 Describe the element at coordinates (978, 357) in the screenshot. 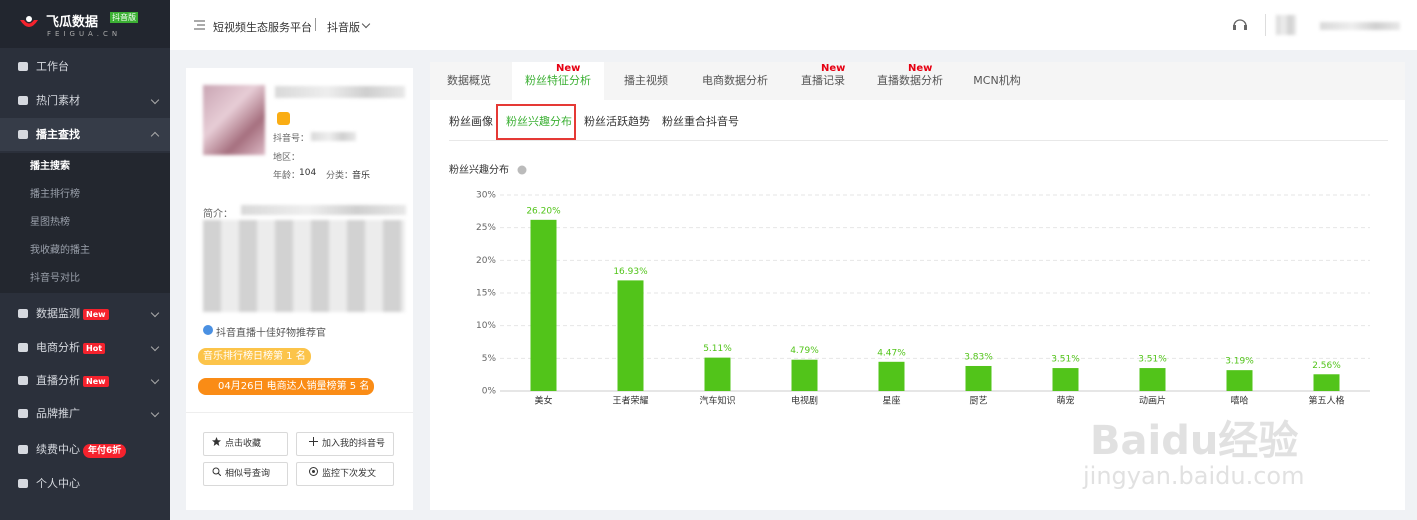

I see `value-label: 3.83%` at that location.